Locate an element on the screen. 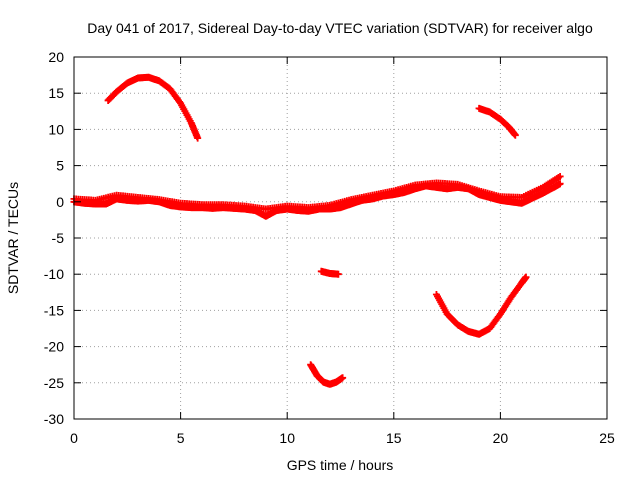 This screenshot has height=480, width=640. y-tick-label: -15 is located at coordinates (54, 310).